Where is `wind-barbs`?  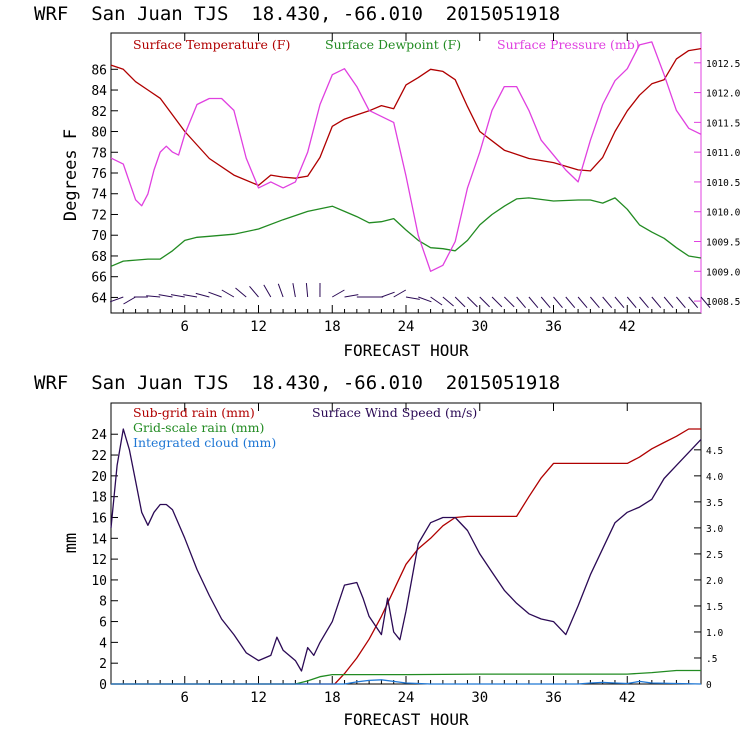 wind-barbs is located at coordinates (410, 295).